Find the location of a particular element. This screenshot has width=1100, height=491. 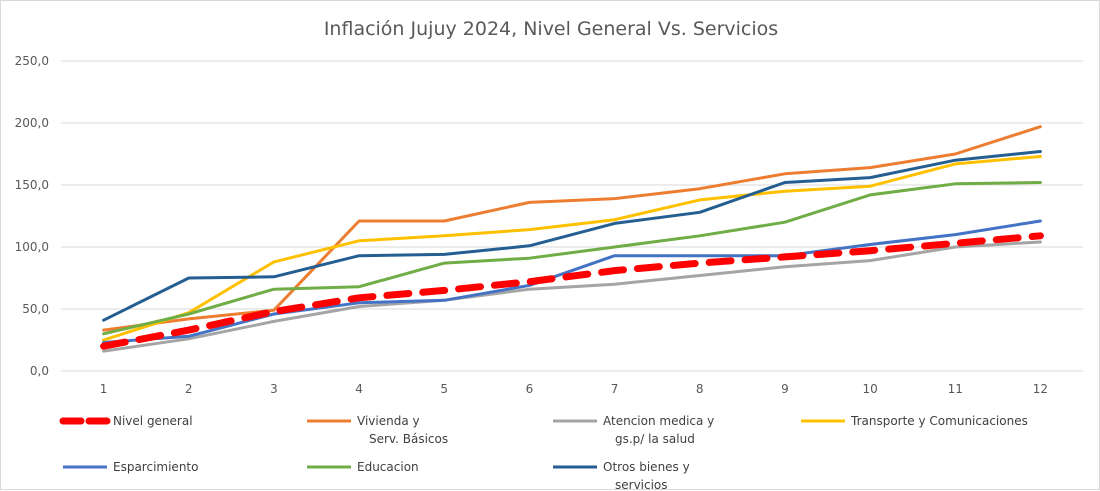

legend-label: Nivel general is located at coordinates (153, 421).